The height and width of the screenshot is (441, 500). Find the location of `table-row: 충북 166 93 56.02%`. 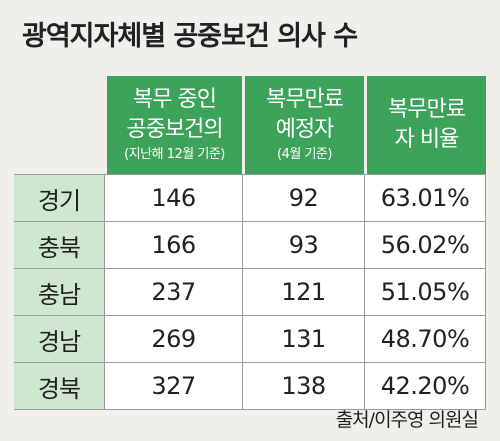

table-row: 충북 166 93 56.02% is located at coordinates (250, 244).